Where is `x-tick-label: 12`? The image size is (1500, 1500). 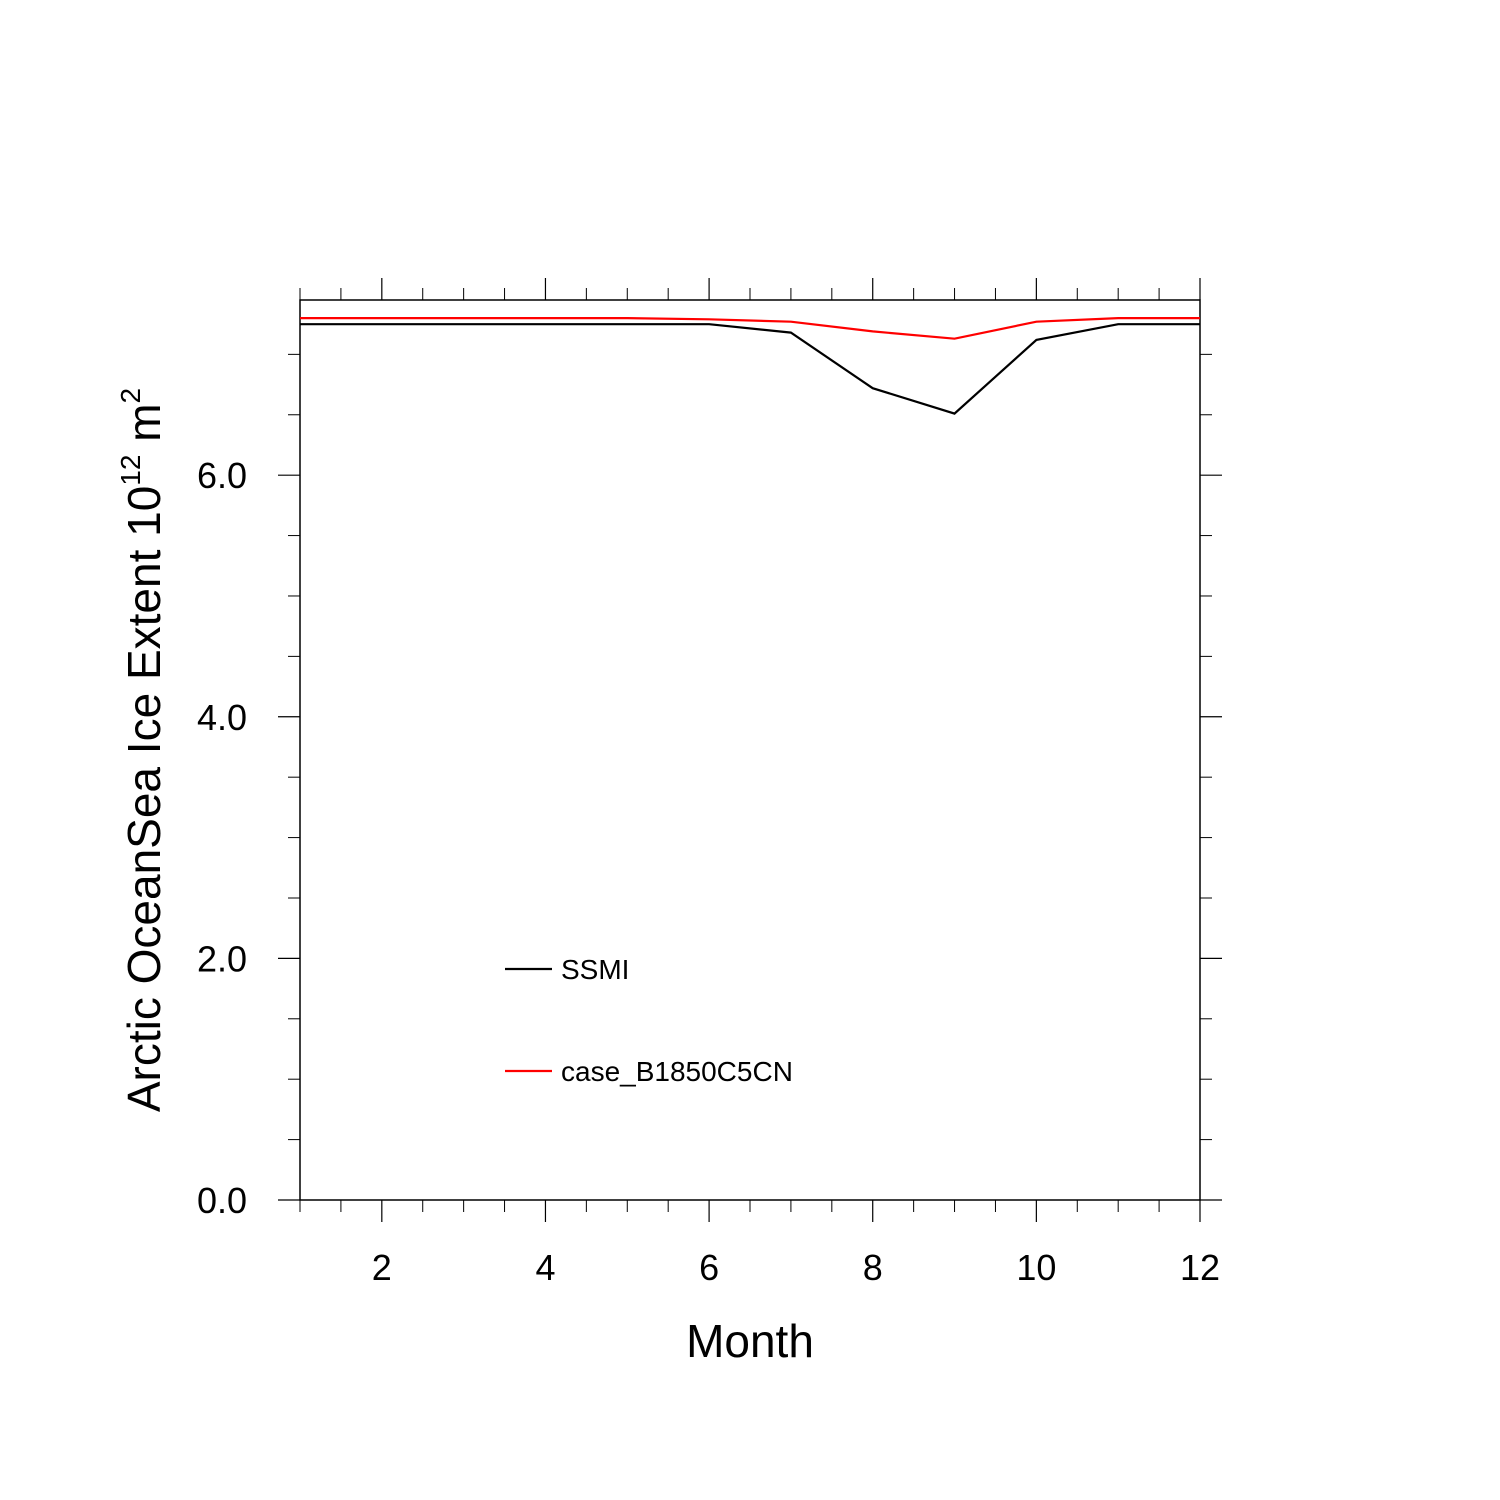 x-tick-label: 12 is located at coordinates (1200, 1267).